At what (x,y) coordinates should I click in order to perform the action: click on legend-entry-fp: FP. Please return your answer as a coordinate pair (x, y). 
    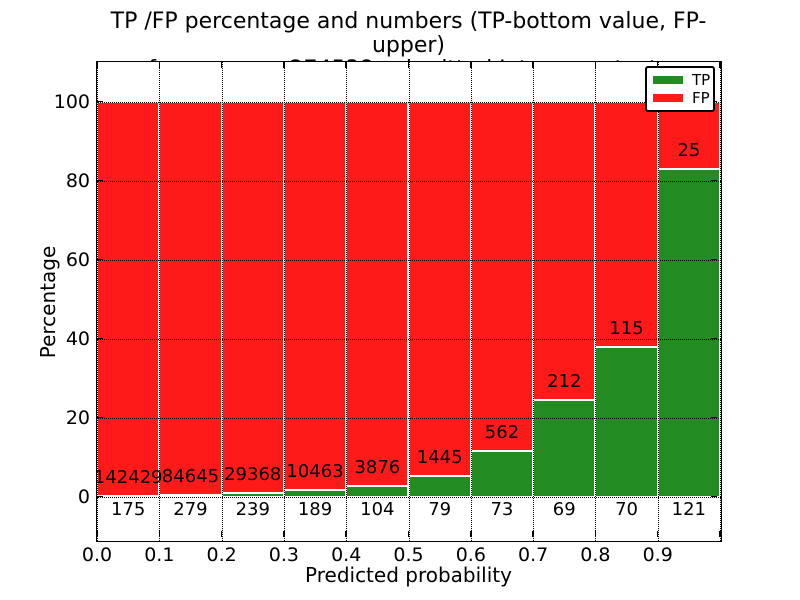
    Looking at the image, I should click on (681, 98).